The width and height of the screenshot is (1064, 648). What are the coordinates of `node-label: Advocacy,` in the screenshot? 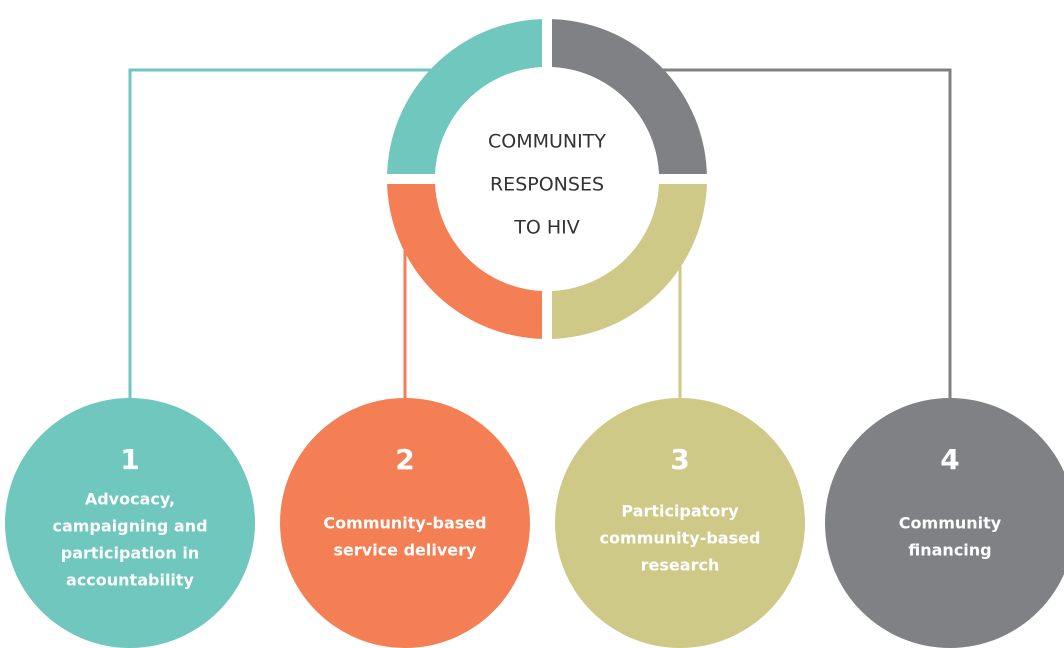 It's located at (130, 499).